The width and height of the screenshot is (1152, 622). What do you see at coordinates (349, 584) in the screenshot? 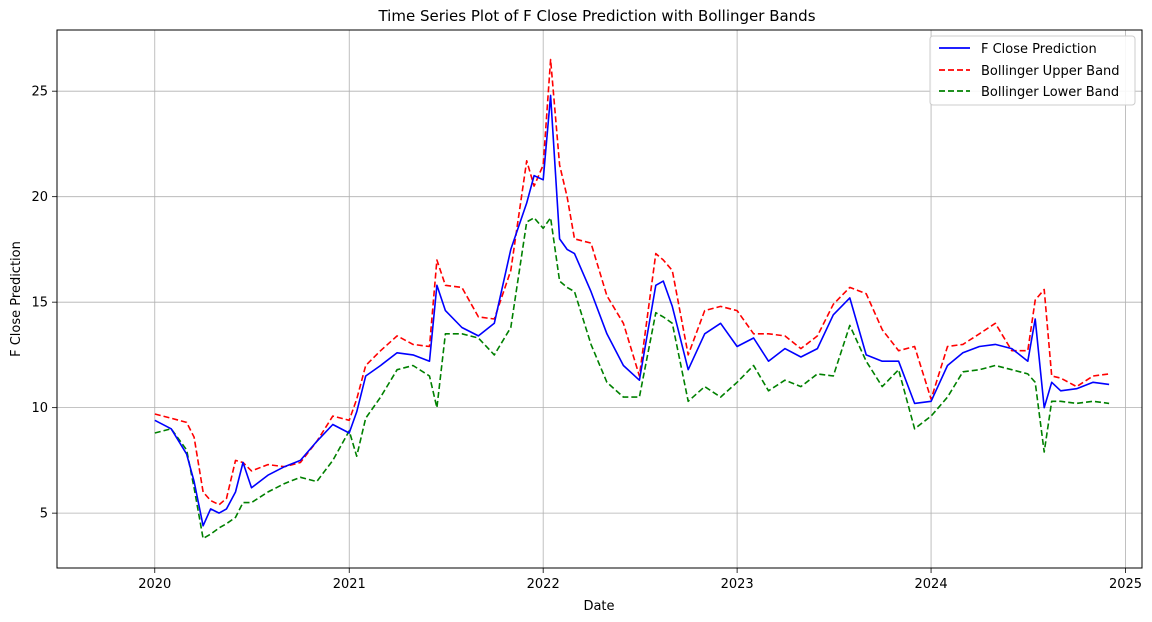
I see `x-tick-label: 2021` at bounding box center [349, 584].